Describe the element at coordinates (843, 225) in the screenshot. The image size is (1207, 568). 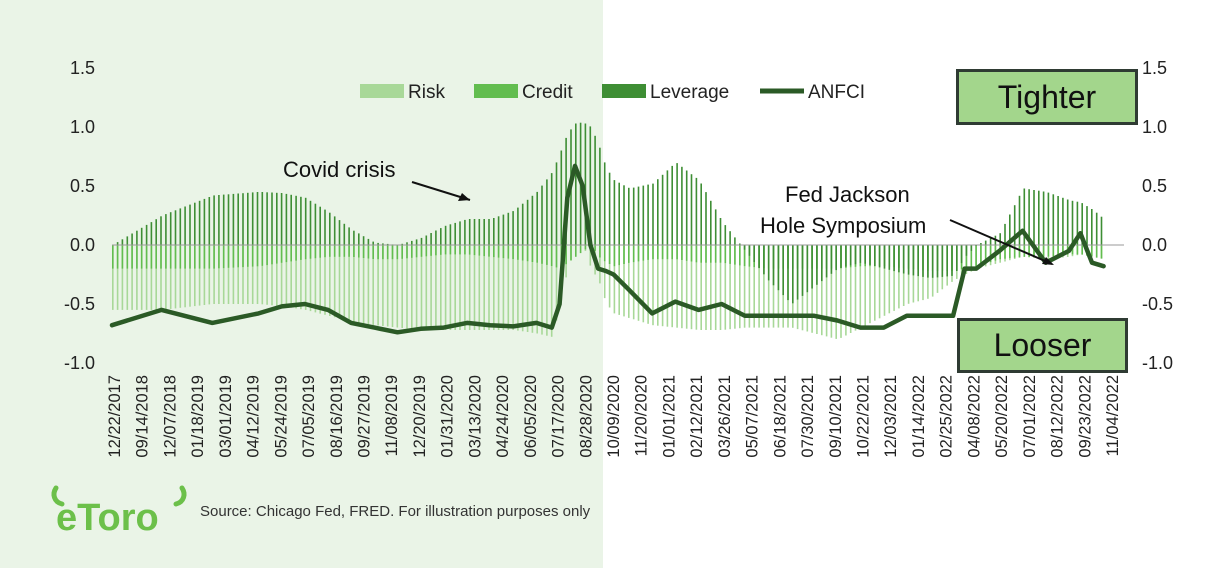
I see `annotation-fed-line2: Hole Symposium` at that location.